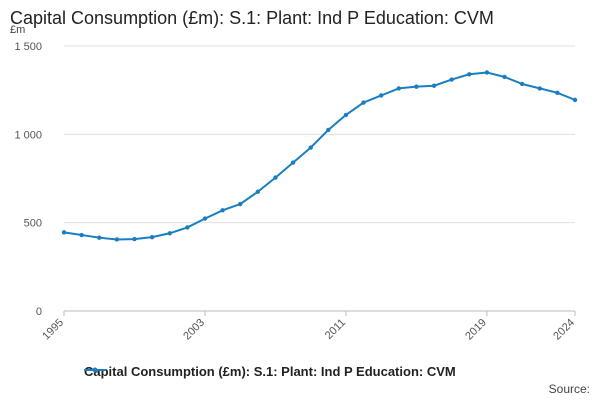 This screenshot has width=600, height=400. Describe the element at coordinates (99, 237) in the screenshot. I see `data-point-1997` at that location.